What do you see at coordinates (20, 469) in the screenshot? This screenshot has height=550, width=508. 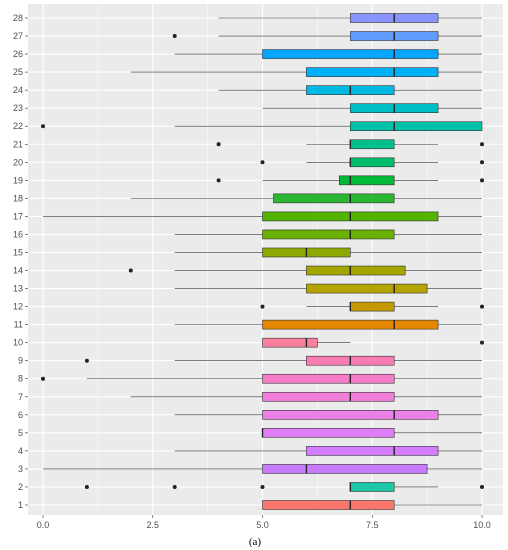 I see `y-tick-label: 3` at bounding box center [20, 469].